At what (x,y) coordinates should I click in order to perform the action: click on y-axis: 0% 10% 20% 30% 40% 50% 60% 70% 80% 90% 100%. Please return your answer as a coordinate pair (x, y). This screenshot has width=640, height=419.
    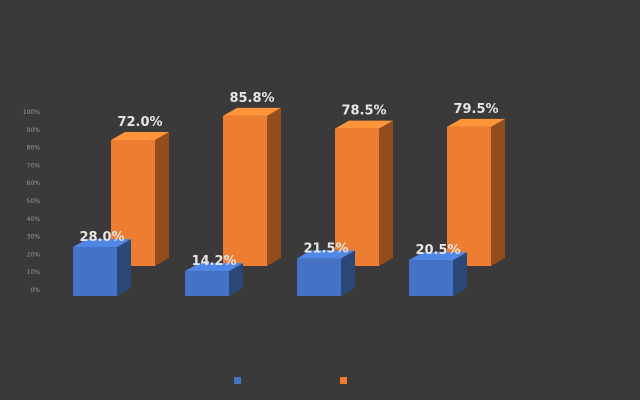
    Looking at the image, I should click on (31, 201).